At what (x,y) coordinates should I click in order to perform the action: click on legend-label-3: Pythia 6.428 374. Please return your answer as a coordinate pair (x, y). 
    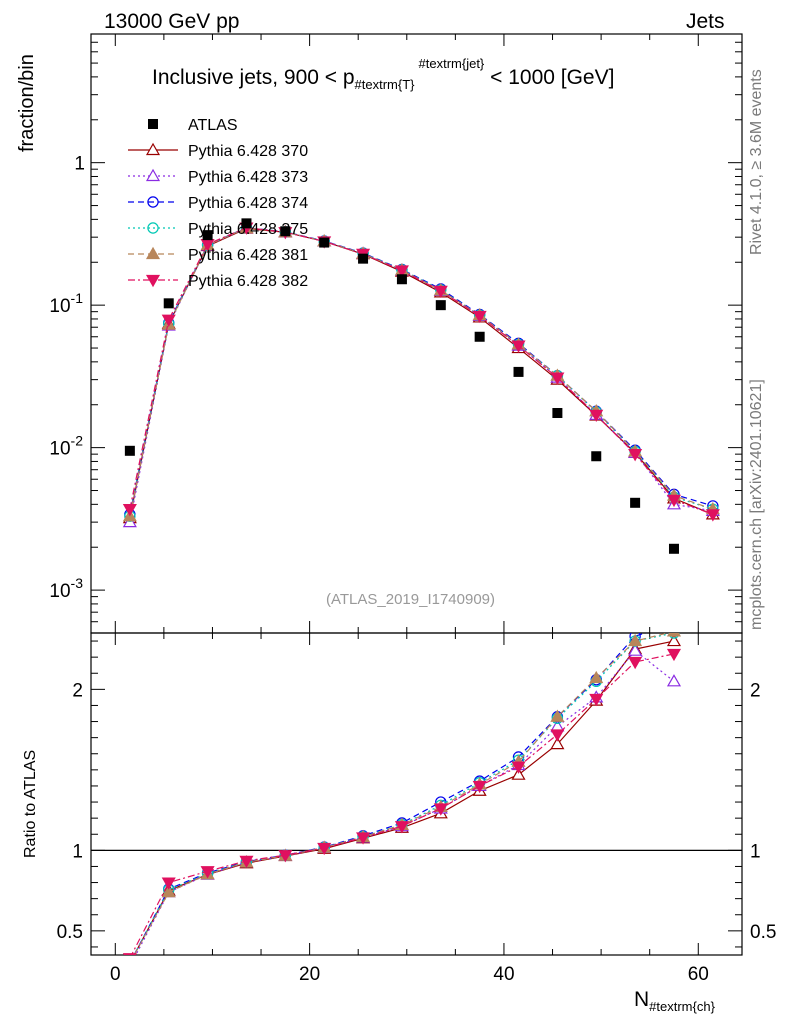
    Looking at the image, I should click on (248, 203).